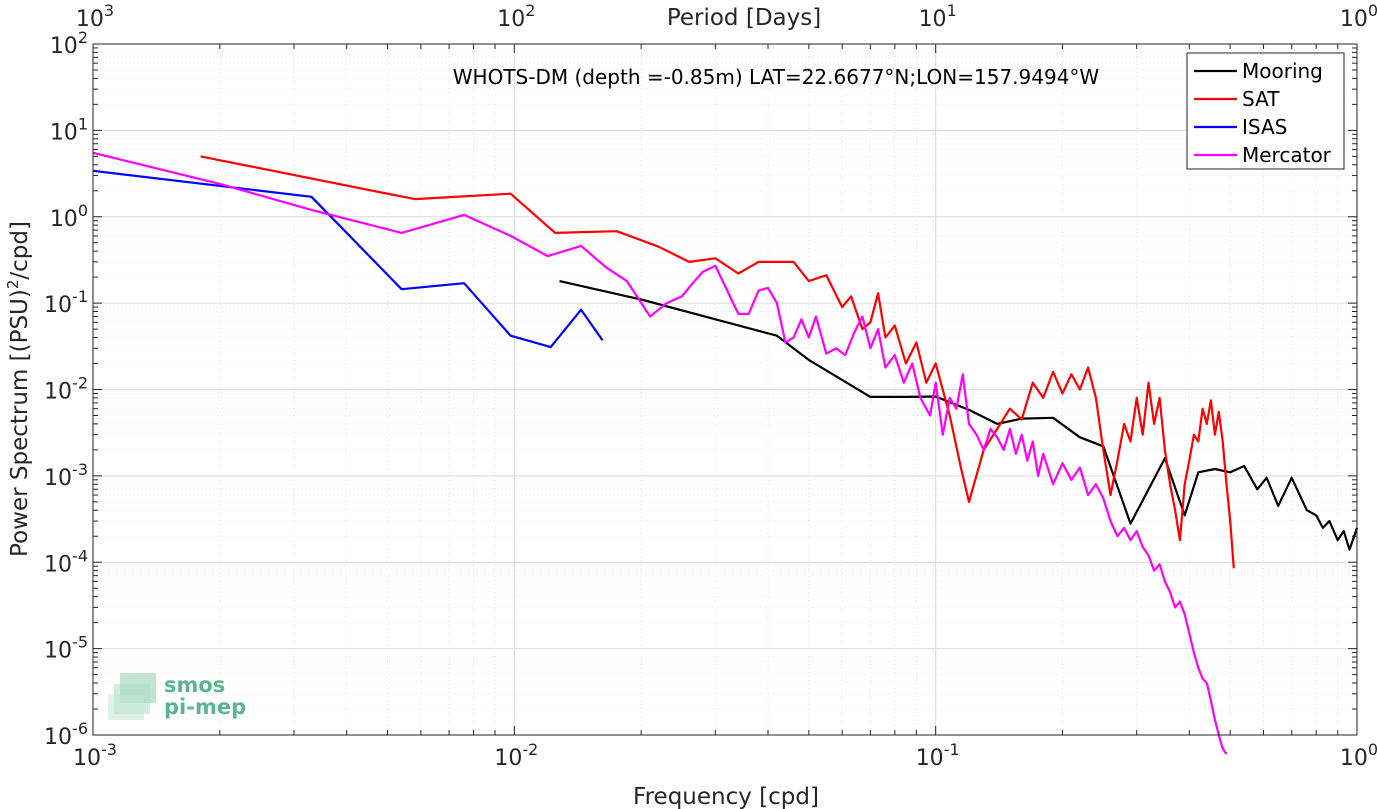 This screenshot has width=1377, height=809. What do you see at coordinates (205, 707) in the screenshot?
I see `logo-text-pi-mep: pi-mep` at bounding box center [205, 707].